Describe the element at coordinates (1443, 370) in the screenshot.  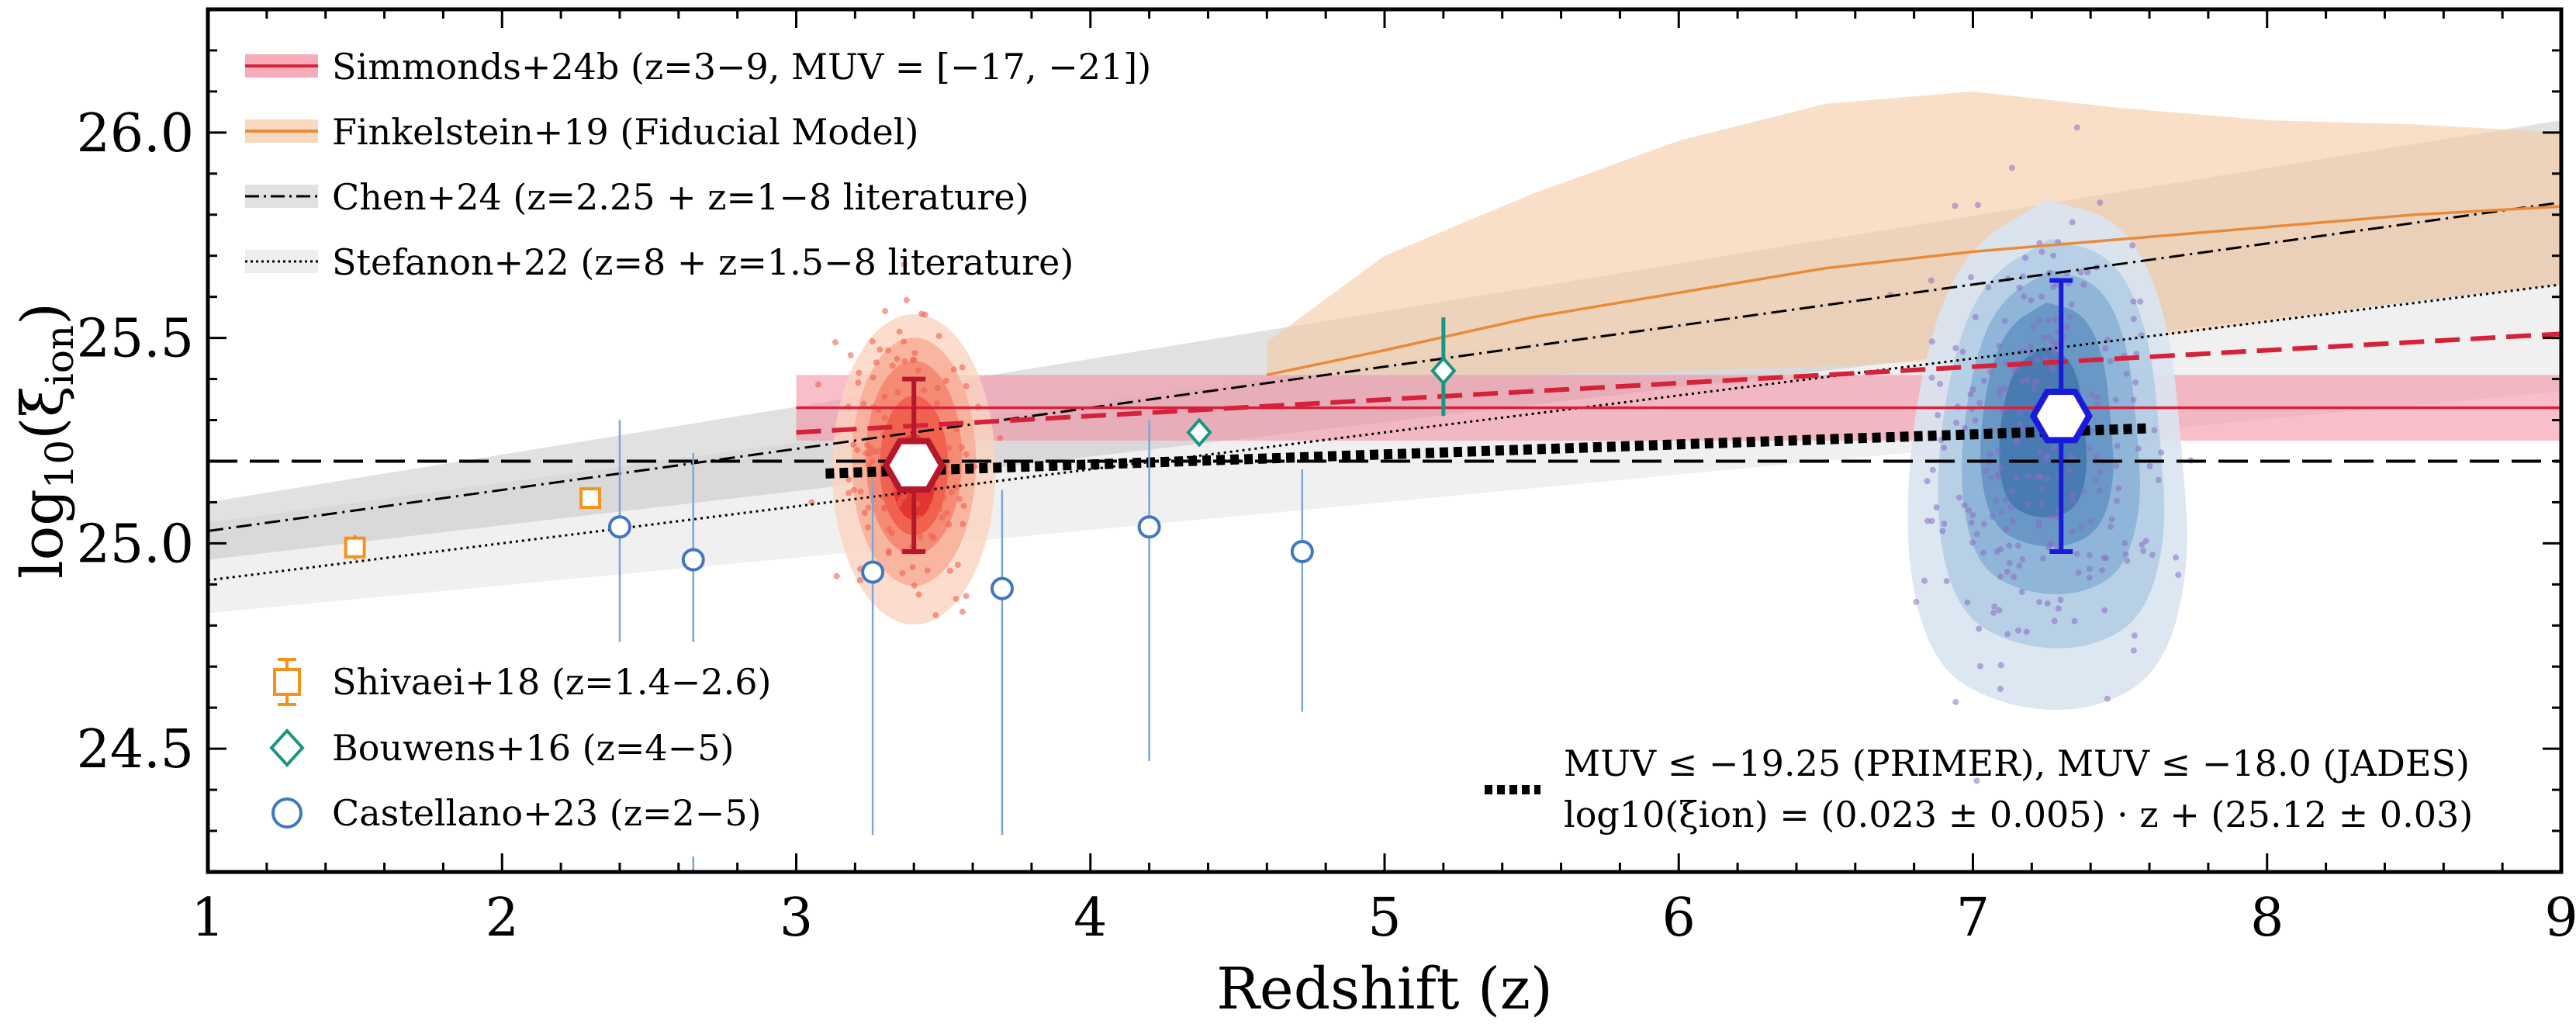
I see `bouwens-point` at that location.